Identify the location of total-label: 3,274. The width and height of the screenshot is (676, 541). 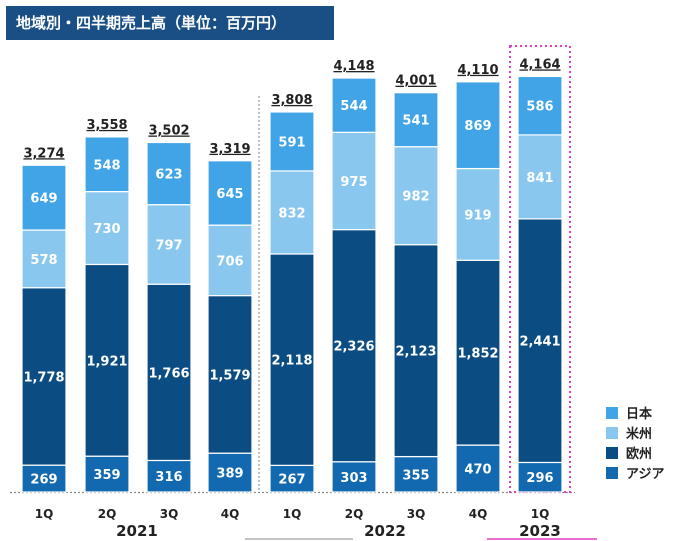
(43, 153).